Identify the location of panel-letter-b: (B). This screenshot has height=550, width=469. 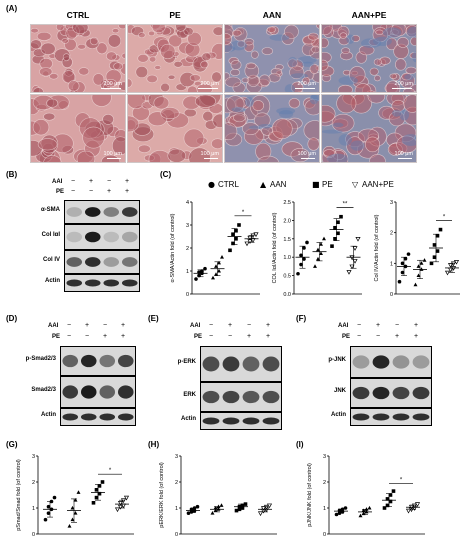
(12, 174).